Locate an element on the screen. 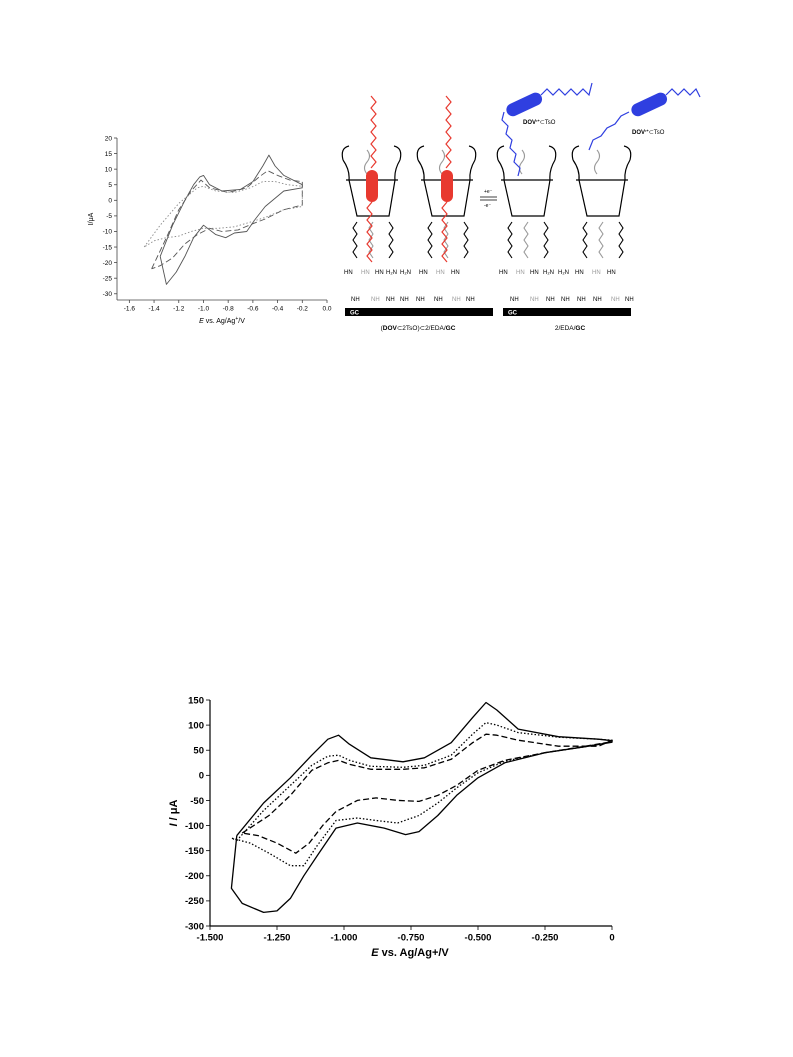 The width and height of the screenshot is (793, 1057). x-tick-label: -0.750 is located at coordinates (411, 938).